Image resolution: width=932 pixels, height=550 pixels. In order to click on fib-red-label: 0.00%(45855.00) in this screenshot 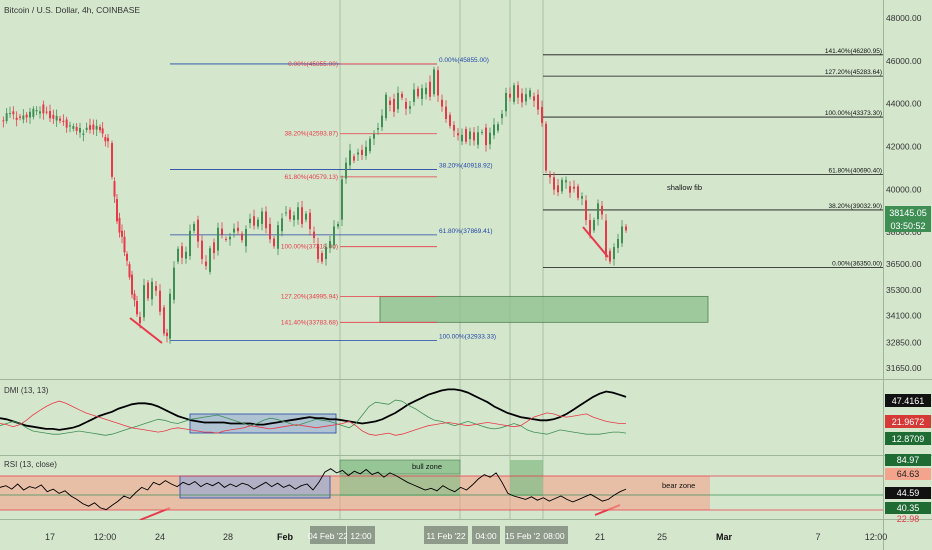, I will do `click(313, 64)`.